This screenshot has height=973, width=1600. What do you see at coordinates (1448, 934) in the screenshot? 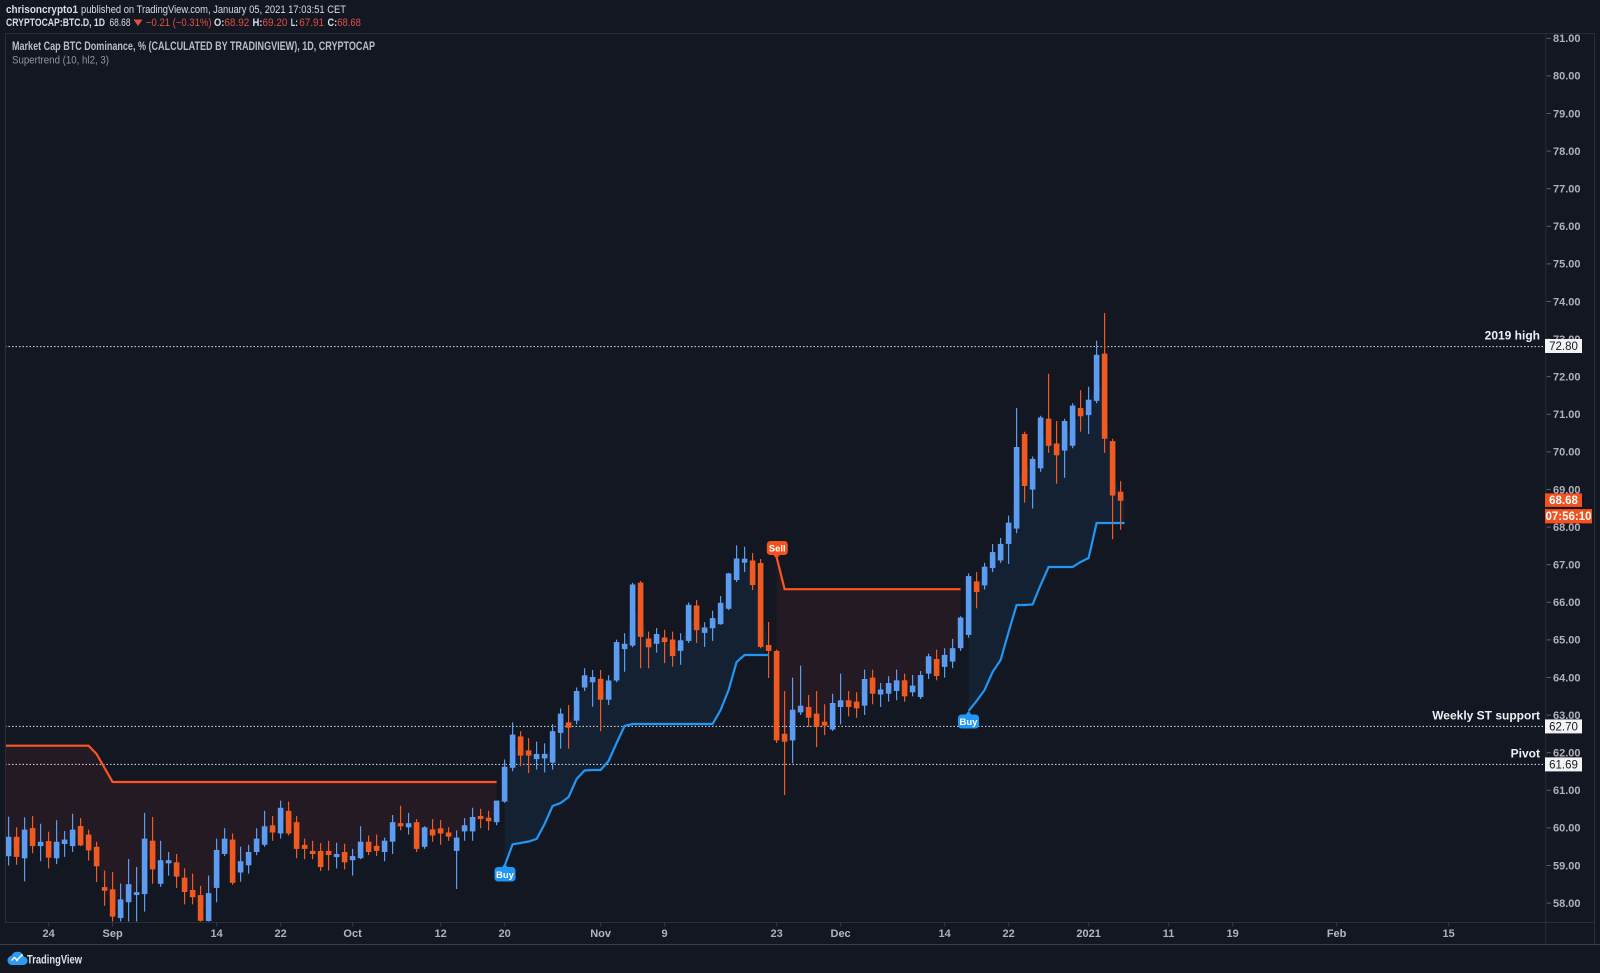
I see `svg-text: 15` at bounding box center [1448, 934].